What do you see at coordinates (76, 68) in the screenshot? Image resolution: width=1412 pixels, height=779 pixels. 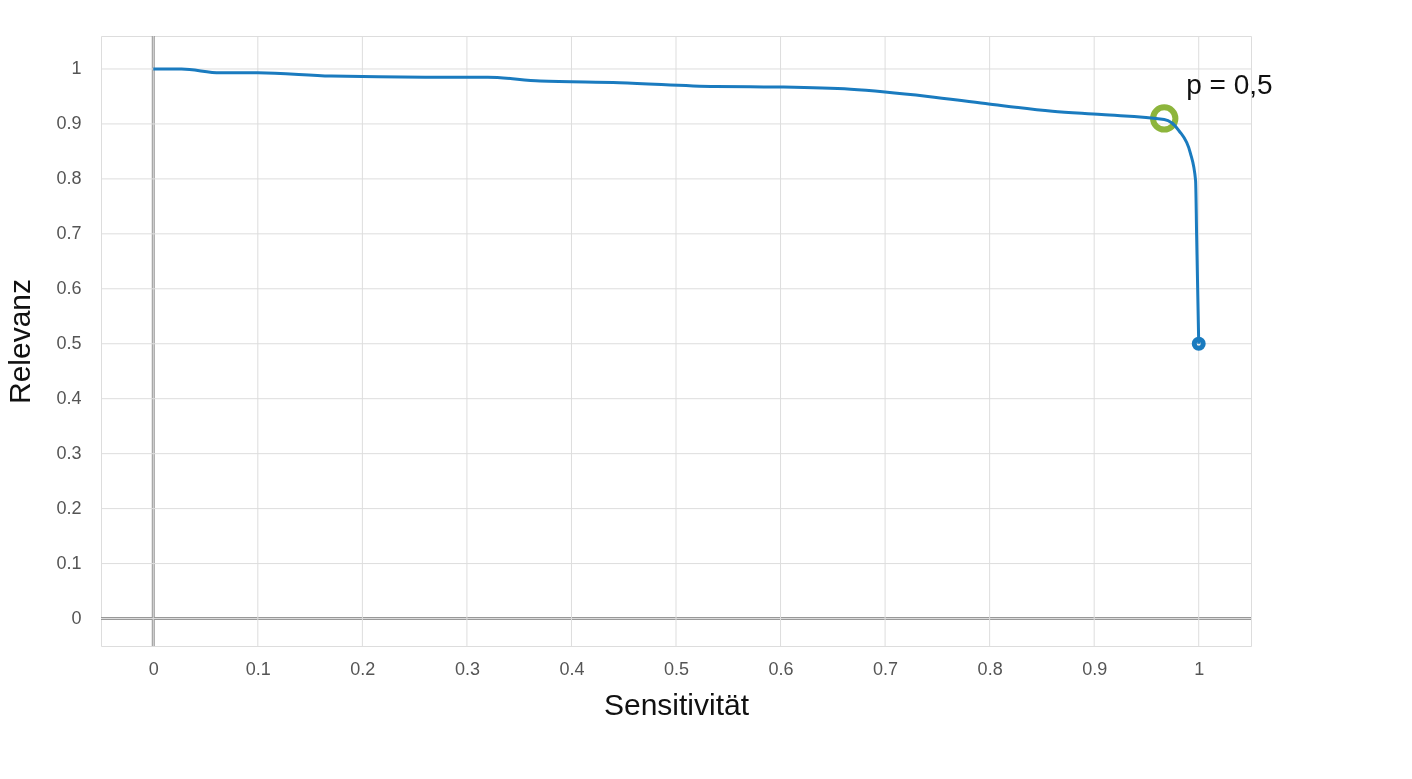 I see `y-tick-label: 1` at bounding box center [76, 68].